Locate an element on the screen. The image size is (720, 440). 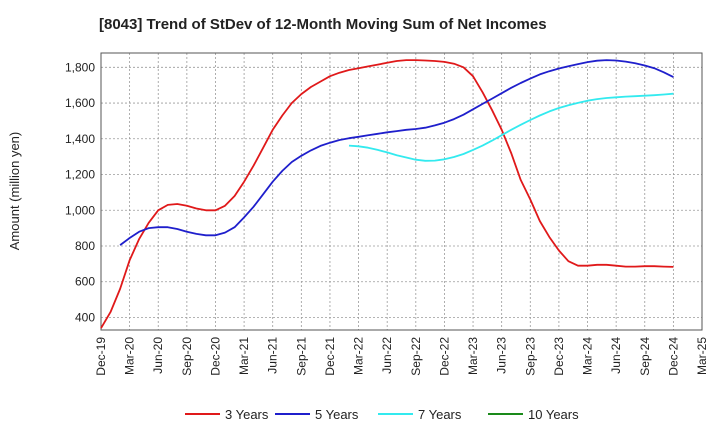
legend-label-1: 3 Years is located at coordinates (247, 414).